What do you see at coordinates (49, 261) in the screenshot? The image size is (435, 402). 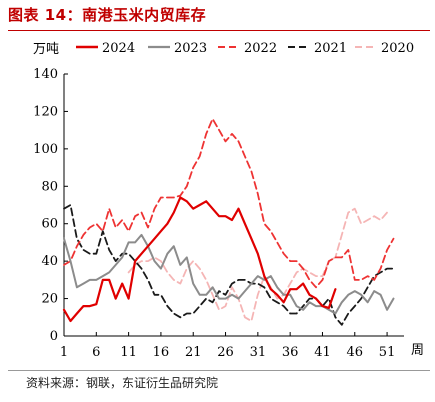 I see `y-tick-label: 40` at bounding box center [49, 261].